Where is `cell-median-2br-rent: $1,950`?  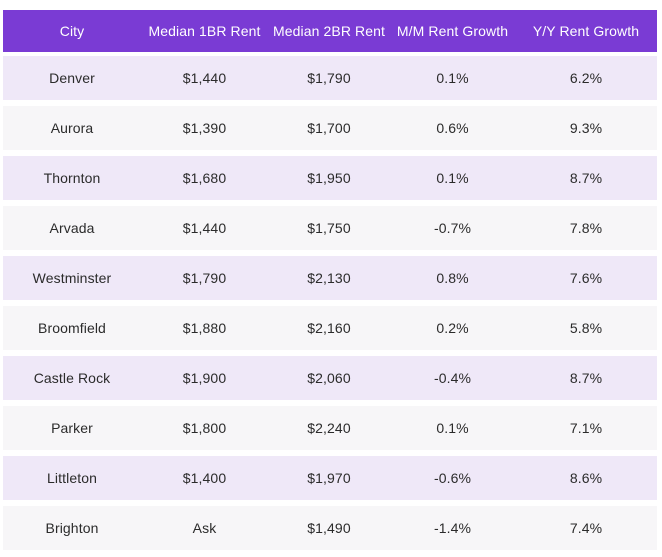 cell-median-2br-rent: $1,950 is located at coordinates (329, 178).